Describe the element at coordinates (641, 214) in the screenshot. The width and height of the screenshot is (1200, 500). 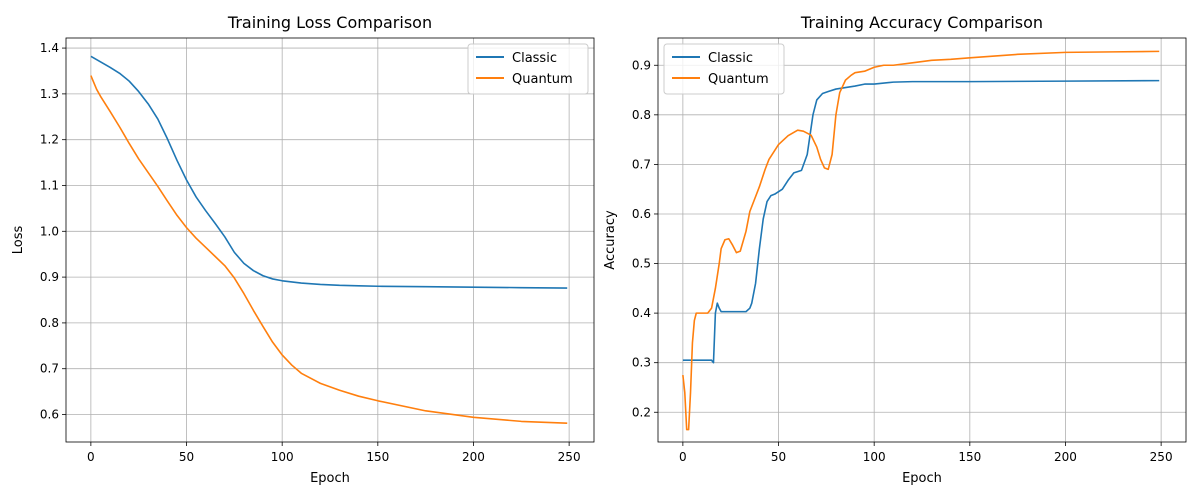
I see `accuracy-y-tick-label: 0.6` at that location.